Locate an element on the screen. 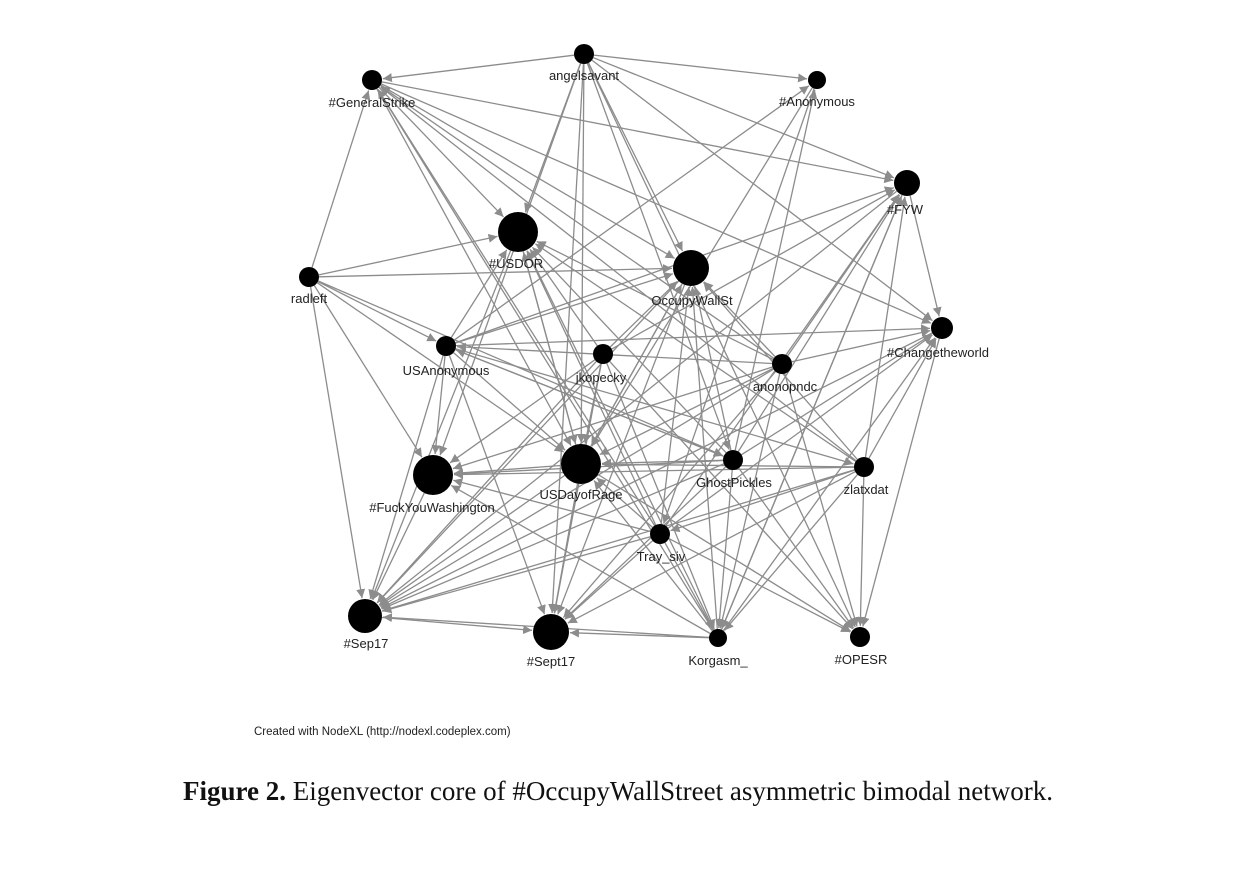 The height and width of the screenshot is (870, 1236). node-label-sep17: #Sep17 is located at coordinates (366, 643).